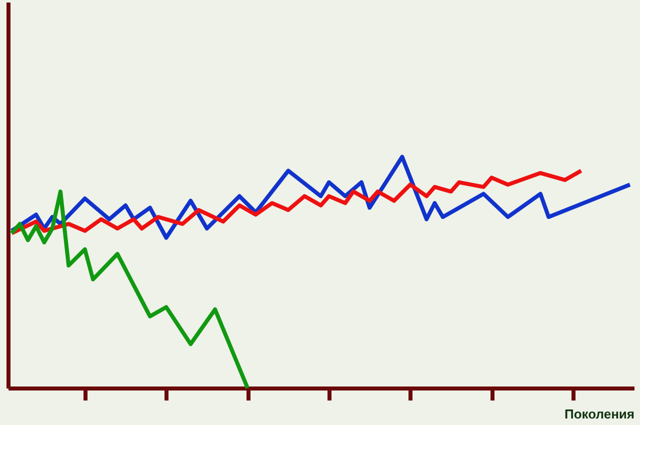 The width and height of the screenshot is (671, 468). Describe the element at coordinates (599, 414) in the screenshot. I see `x-axis-title: Поколения` at that location.